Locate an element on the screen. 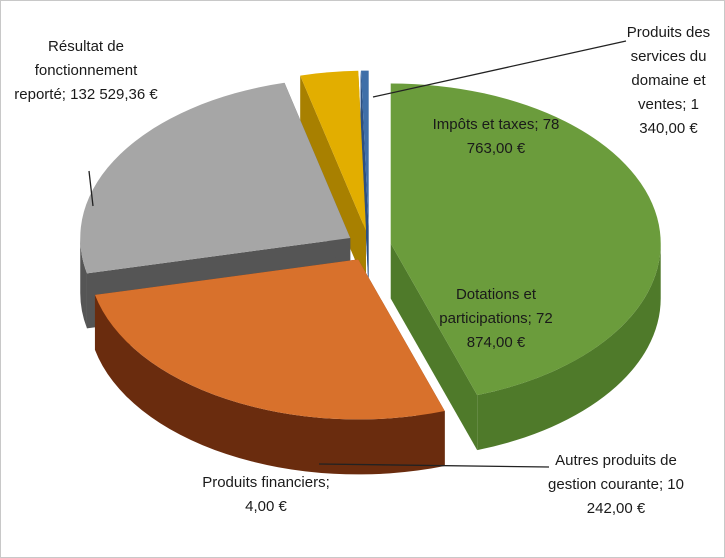 This screenshot has height=558, width=725. data-label: Impôts et taxes; 78 763,00 € is located at coordinates (496, 137).